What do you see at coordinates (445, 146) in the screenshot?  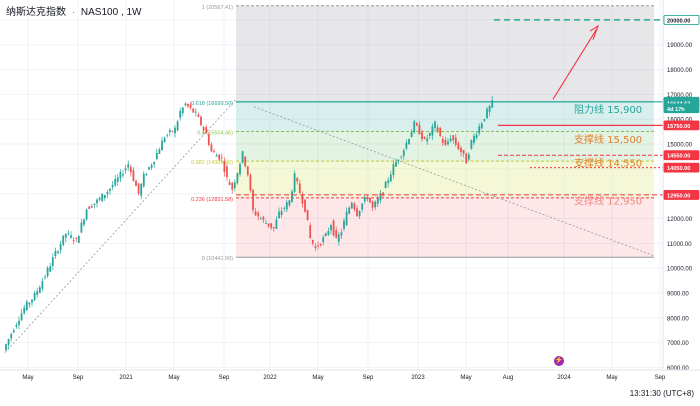 I see `fib-zone` at bounding box center [445, 146].